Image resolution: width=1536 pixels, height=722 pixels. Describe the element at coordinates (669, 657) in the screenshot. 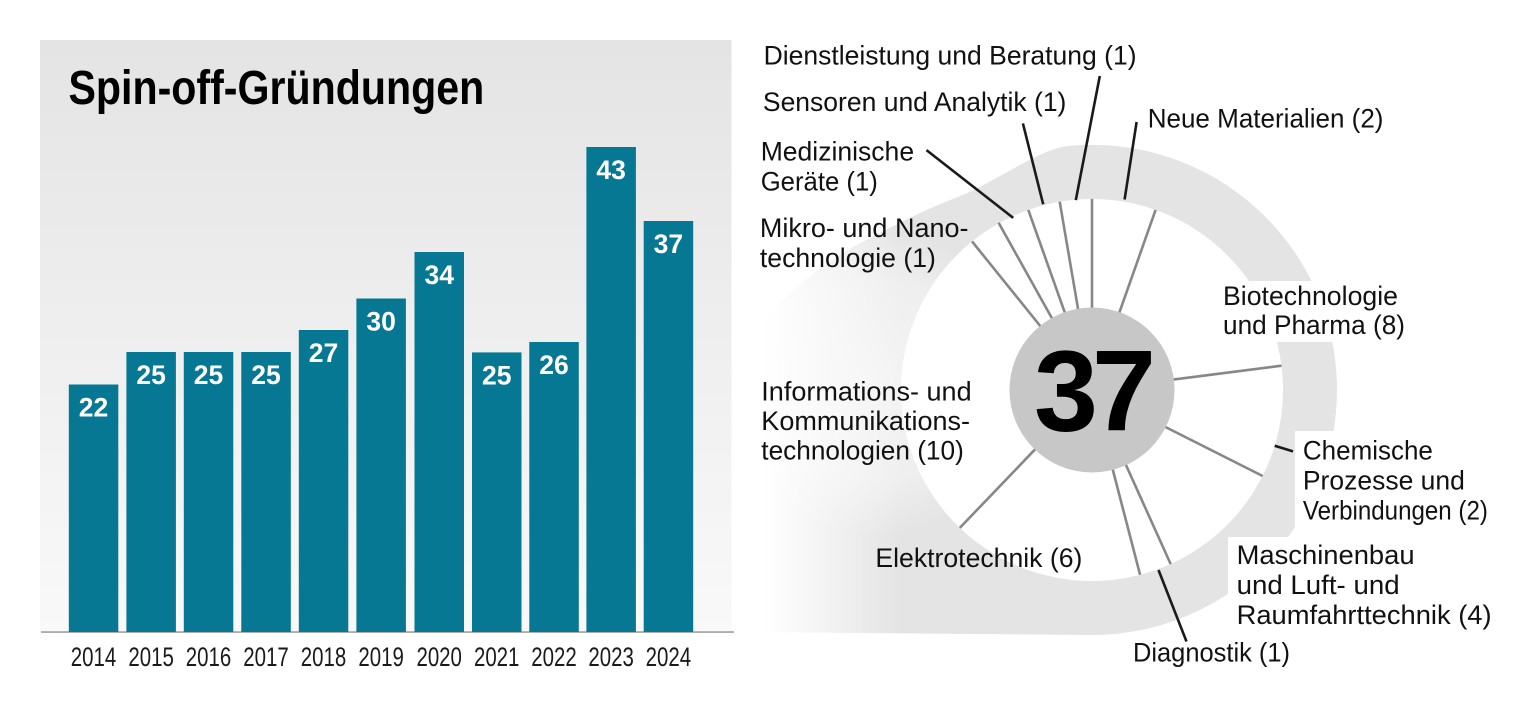

I see `svg-text: 2024` at that location.